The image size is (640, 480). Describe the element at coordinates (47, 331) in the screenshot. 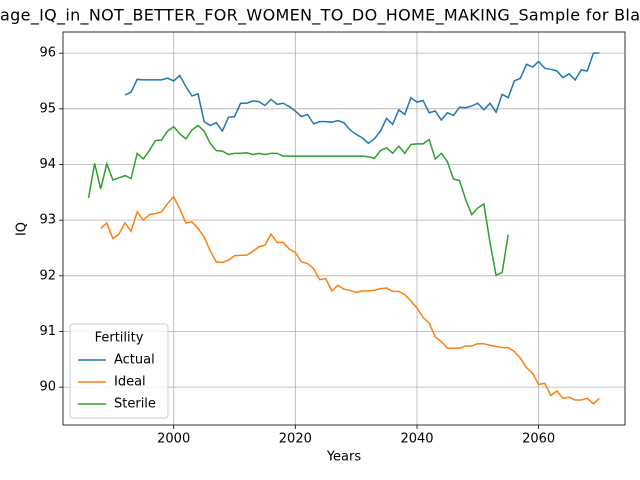

I see `y-tick-label: 91` at that location.